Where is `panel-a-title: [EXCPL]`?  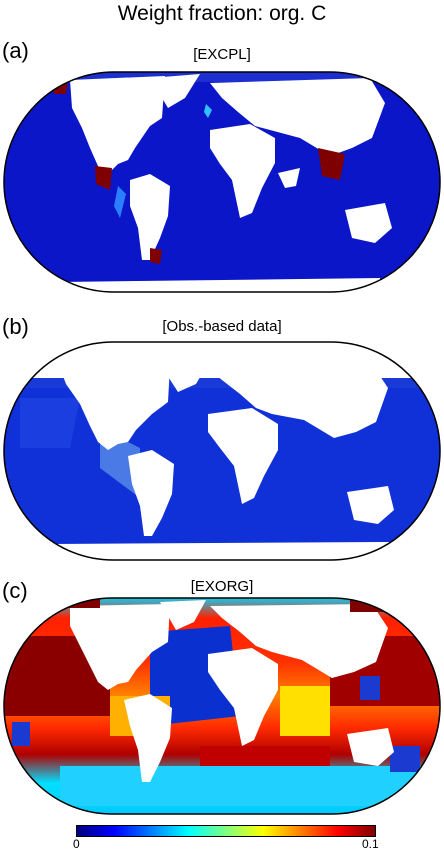
panel-a-title: [EXCPL] is located at coordinates (222, 54).